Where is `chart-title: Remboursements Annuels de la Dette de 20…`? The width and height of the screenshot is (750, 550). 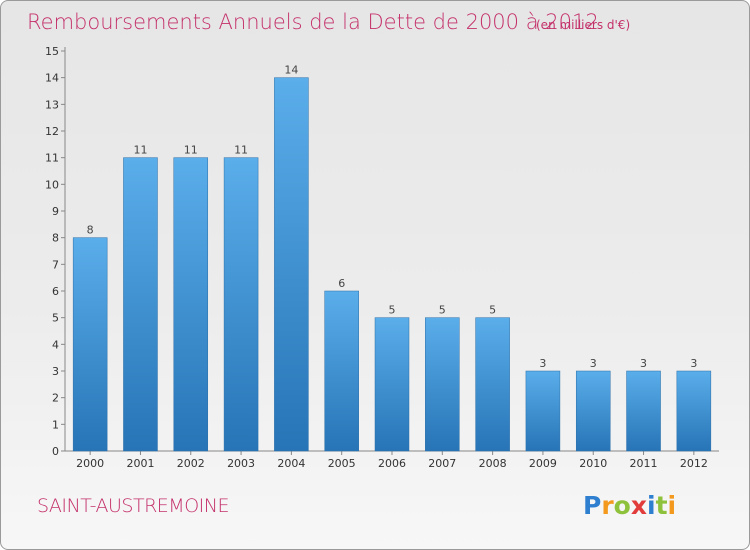
chart-title: Remboursements Annuels de la Dette de 20… is located at coordinates (313, 22).